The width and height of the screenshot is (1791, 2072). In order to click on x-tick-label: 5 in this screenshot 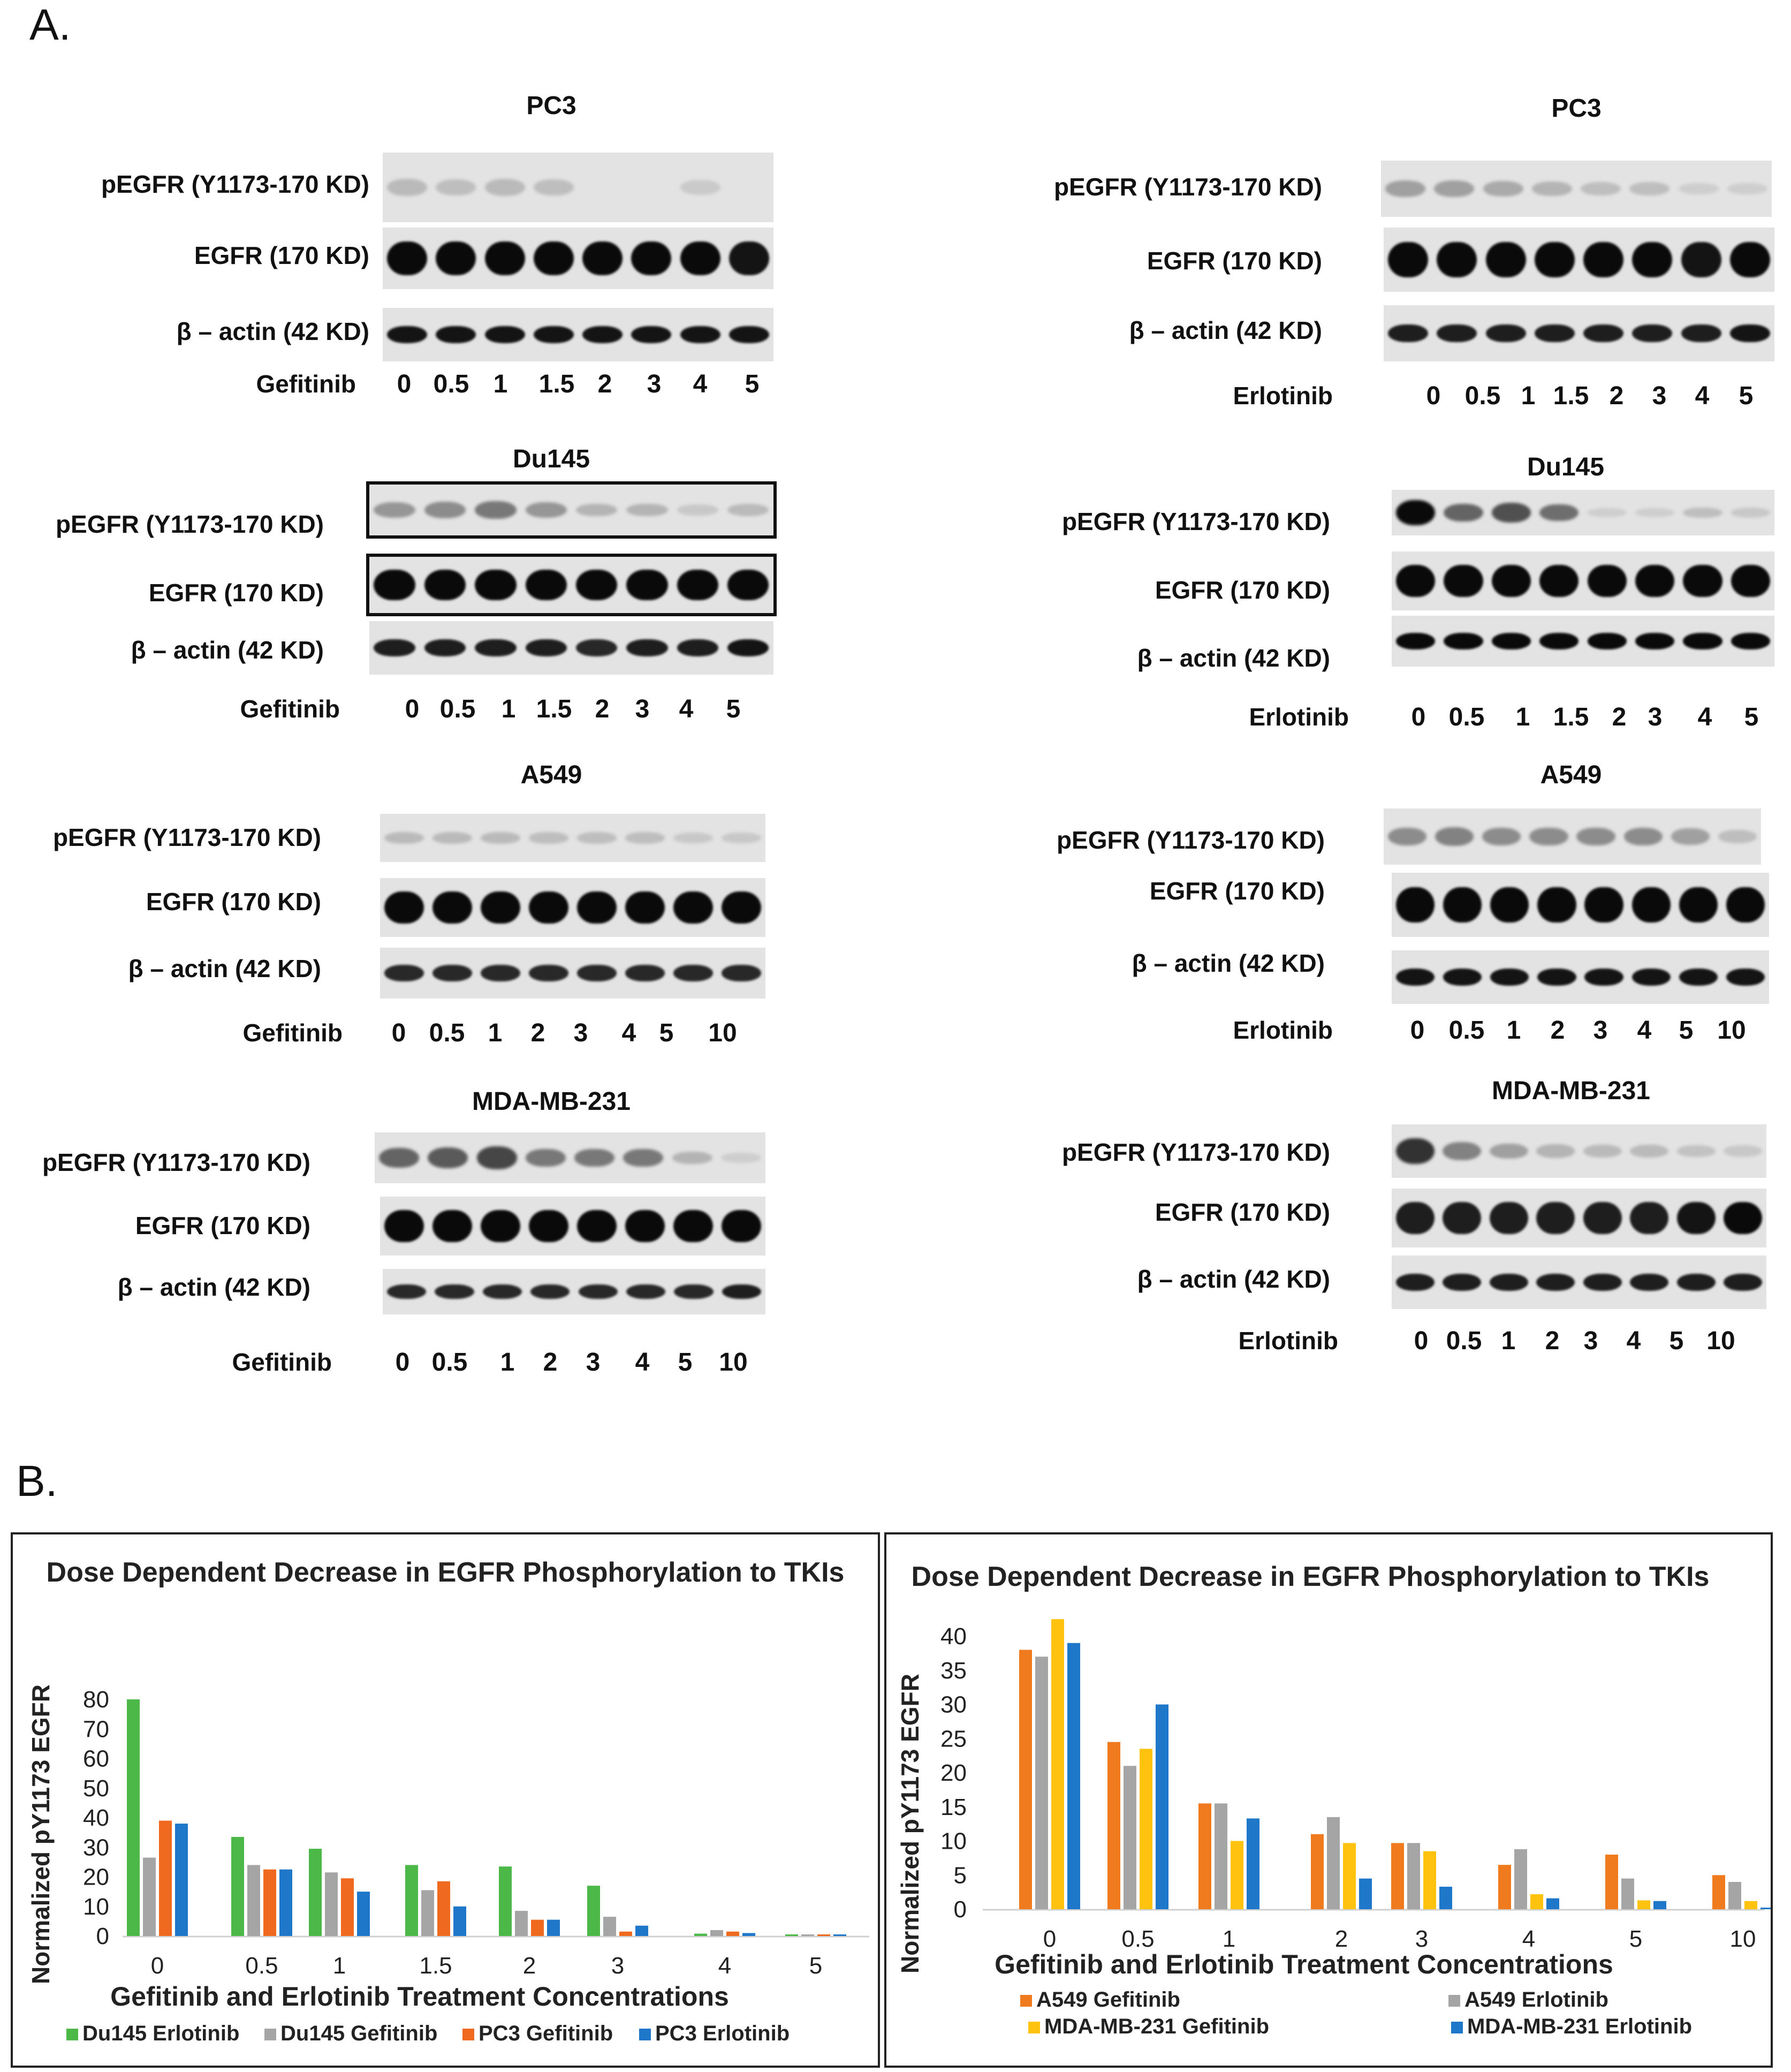, I will do `click(1635, 1939)`.